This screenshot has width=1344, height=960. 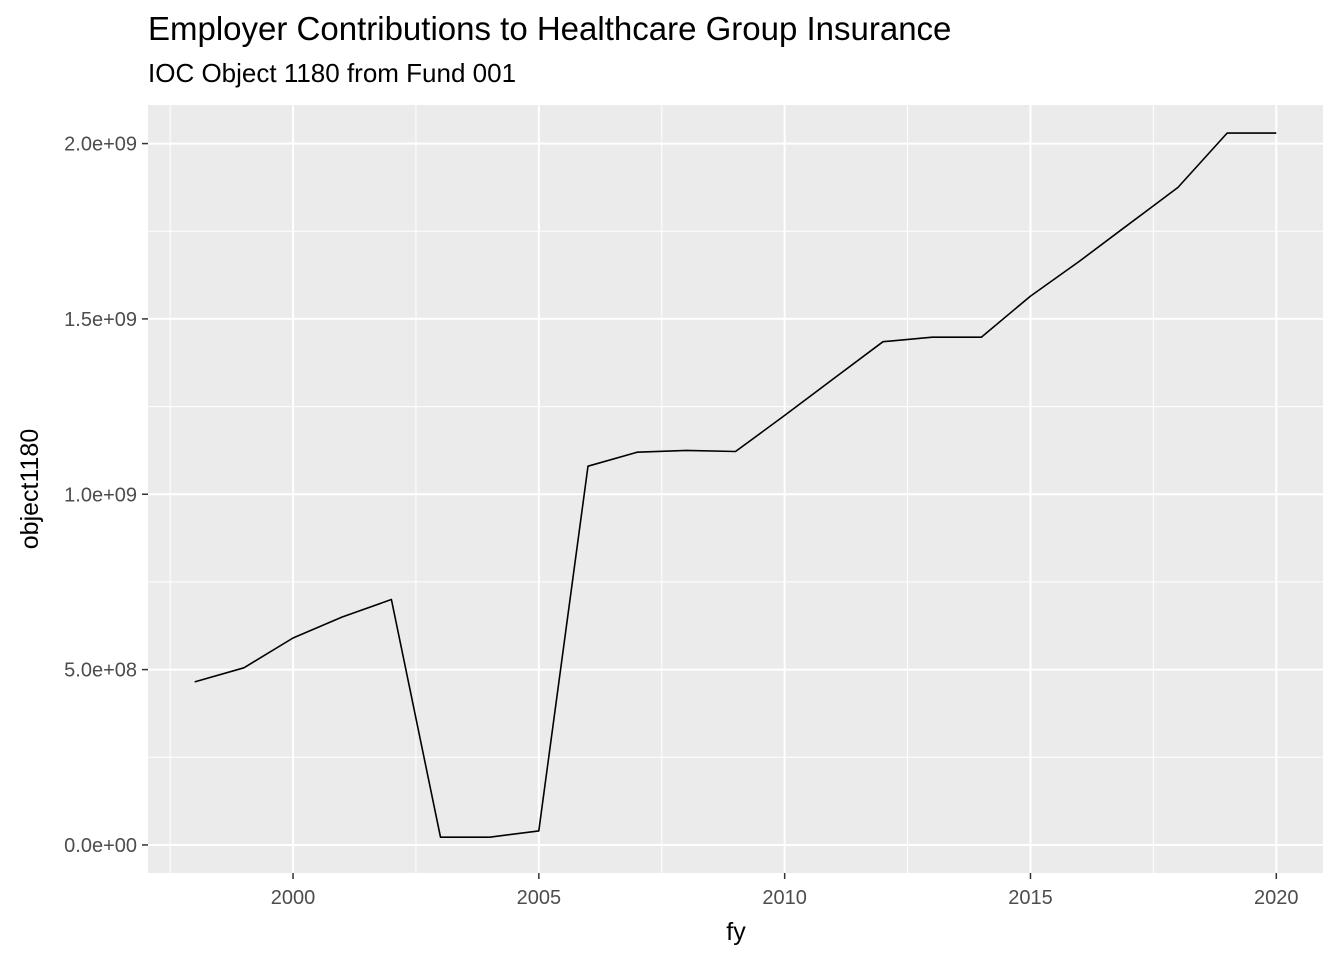 I want to click on x-axis: 2000 2005 2010 2015 2020, so click(x=785, y=891).